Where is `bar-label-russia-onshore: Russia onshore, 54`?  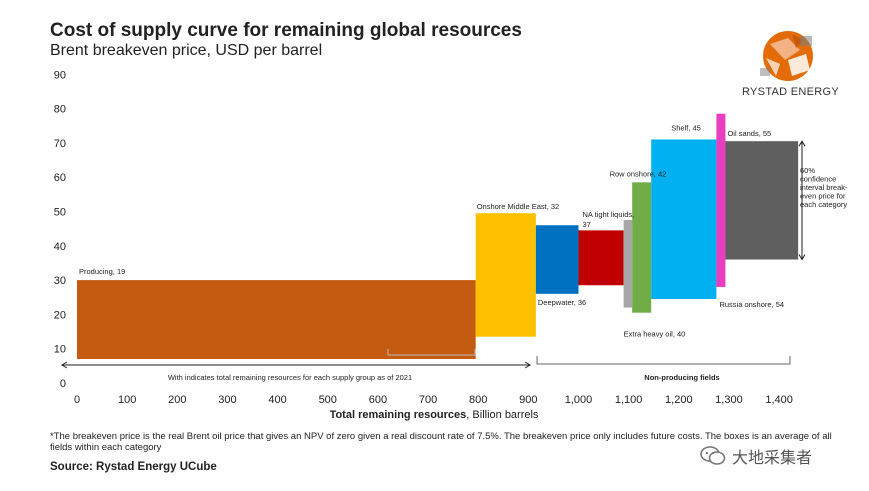 bar-label-russia-onshore: Russia onshore, 54 is located at coordinates (751, 304).